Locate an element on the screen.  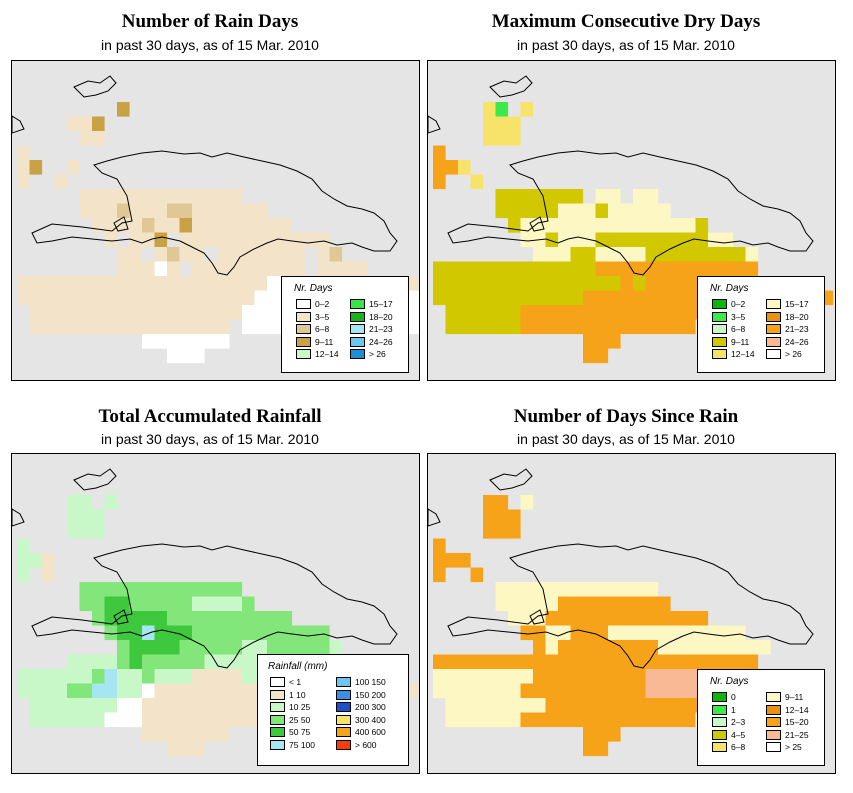
legend-label: 150 200 is located at coordinates (370, 694).